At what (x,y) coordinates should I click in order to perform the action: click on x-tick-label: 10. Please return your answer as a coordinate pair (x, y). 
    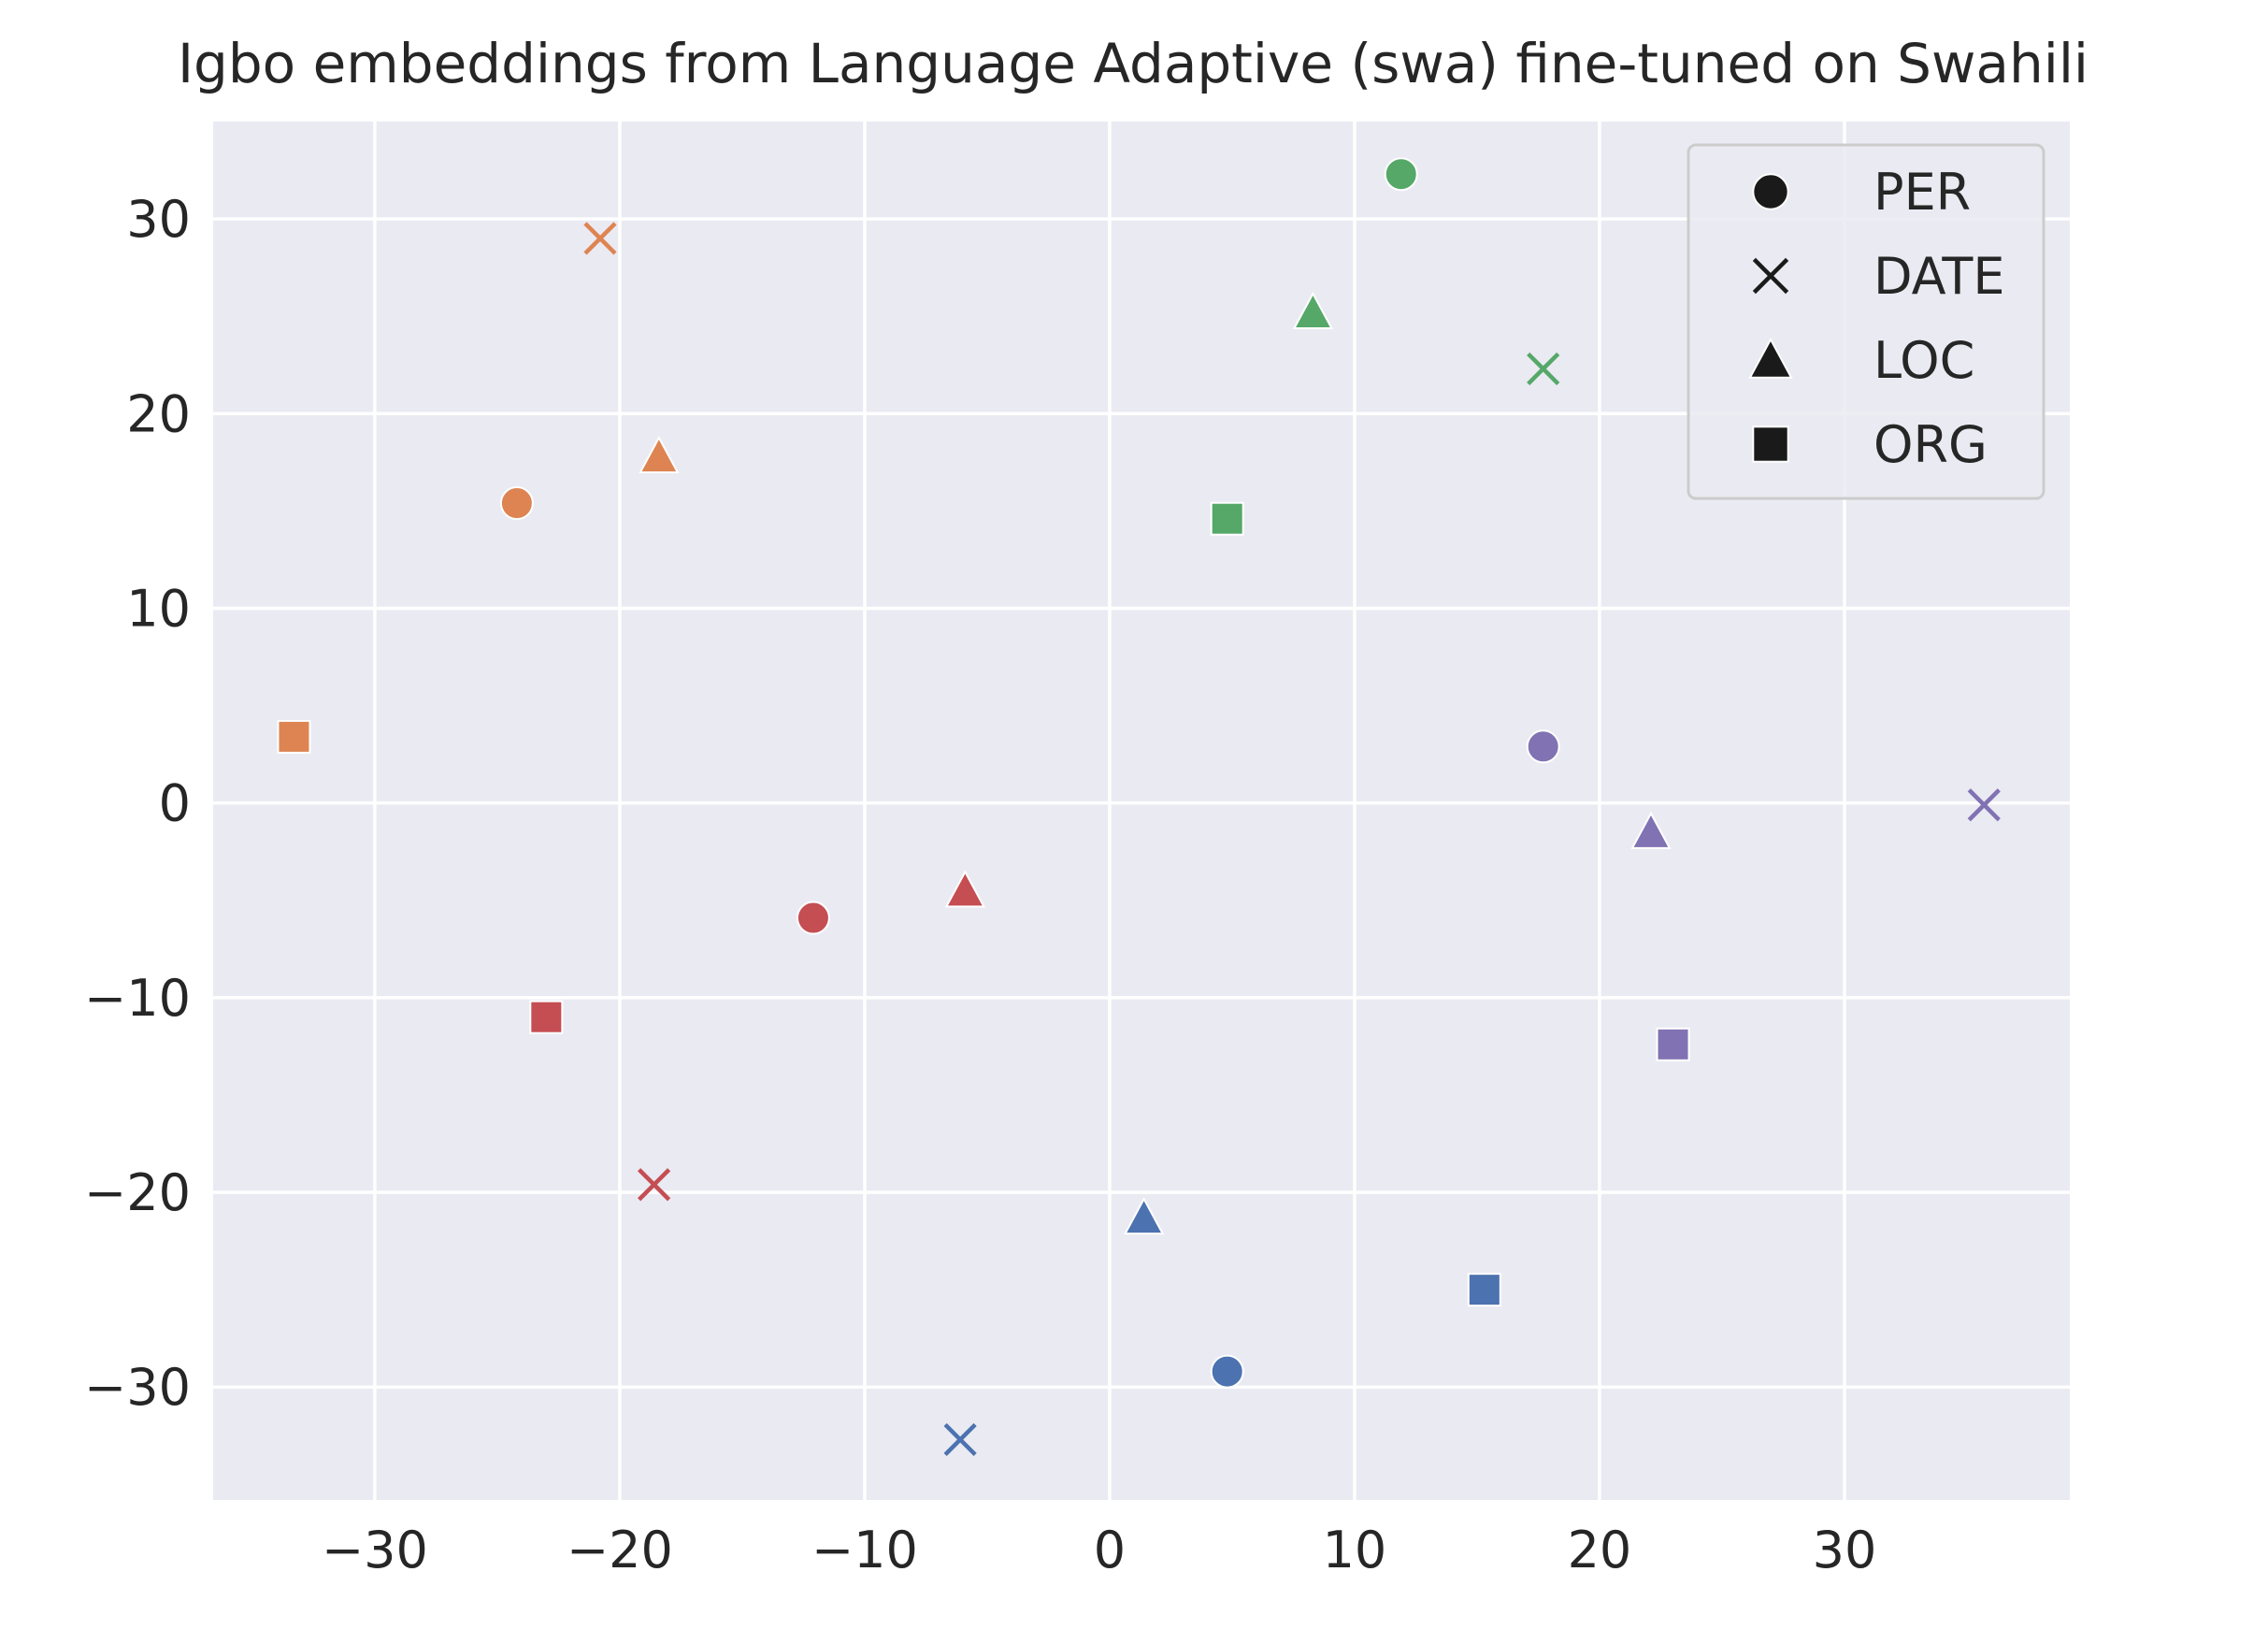
    Looking at the image, I should click on (1355, 1550).